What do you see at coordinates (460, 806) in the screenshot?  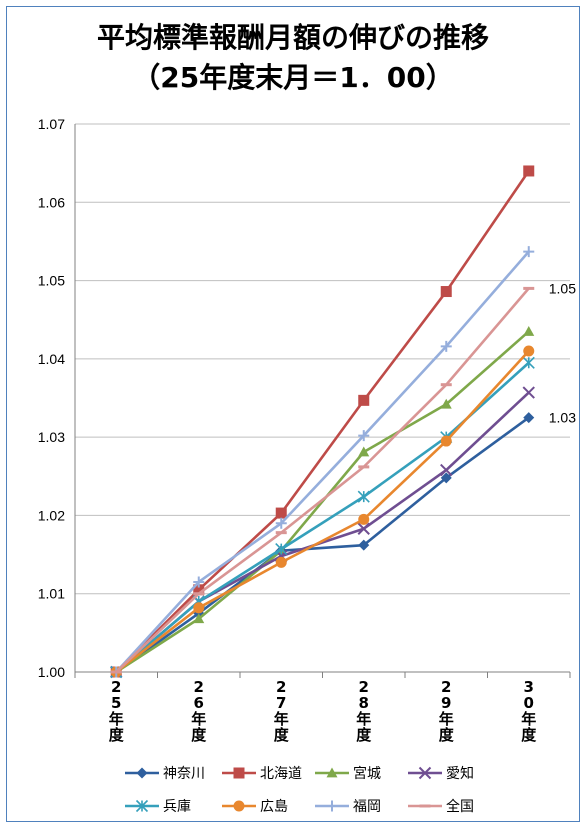 I see `legend-label: 全国` at bounding box center [460, 806].